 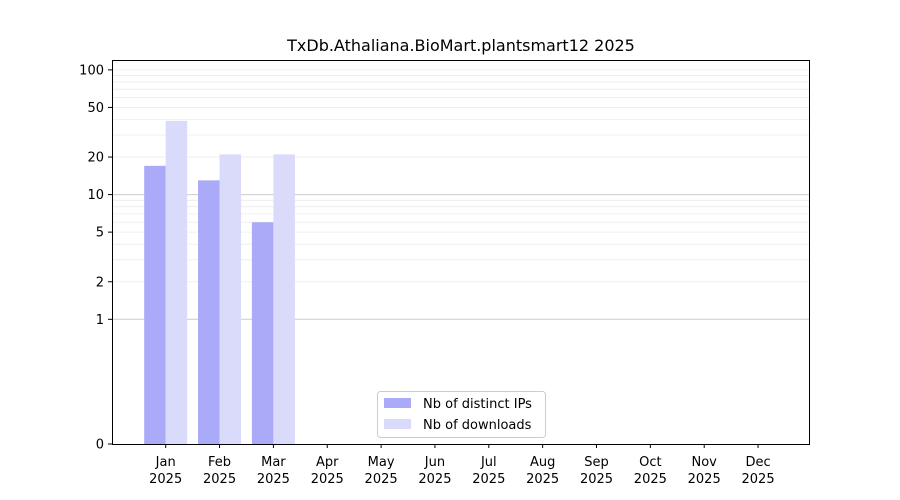 I want to click on x-tick-year-dec: 2025, so click(x=758, y=479).